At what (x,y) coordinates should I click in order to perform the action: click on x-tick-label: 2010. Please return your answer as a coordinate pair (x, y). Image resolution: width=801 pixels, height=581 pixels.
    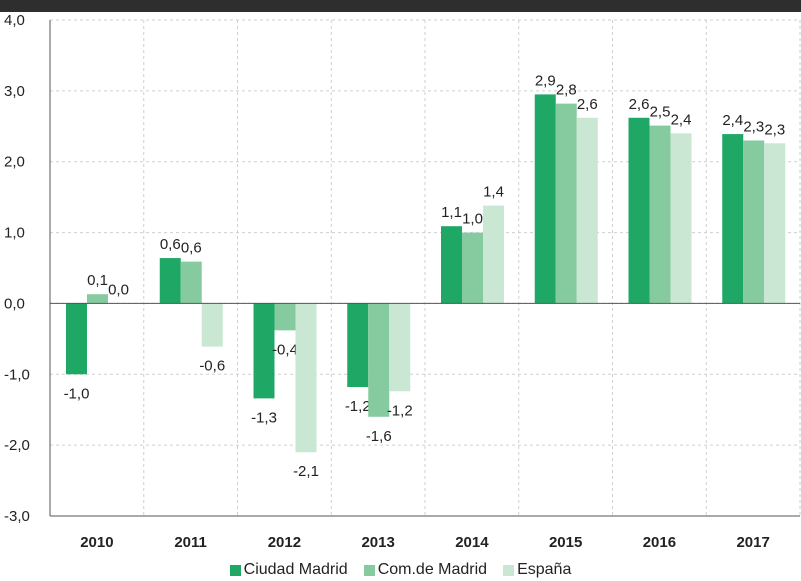
    Looking at the image, I should click on (96, 542).